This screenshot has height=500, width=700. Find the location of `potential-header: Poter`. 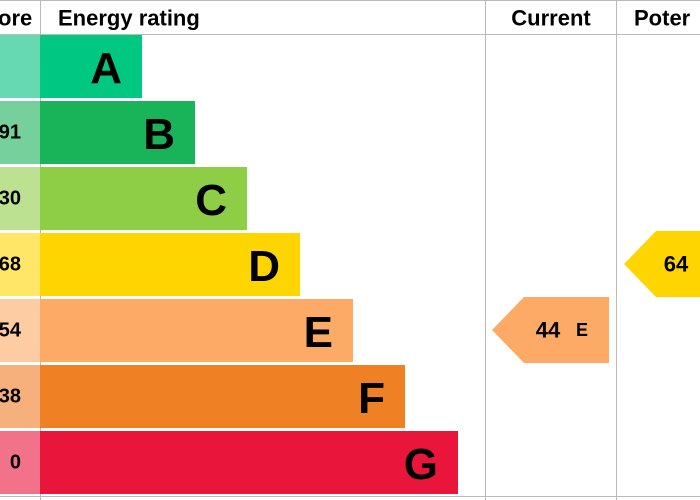

potential-header: Poter is located at coordinates (662, 18).